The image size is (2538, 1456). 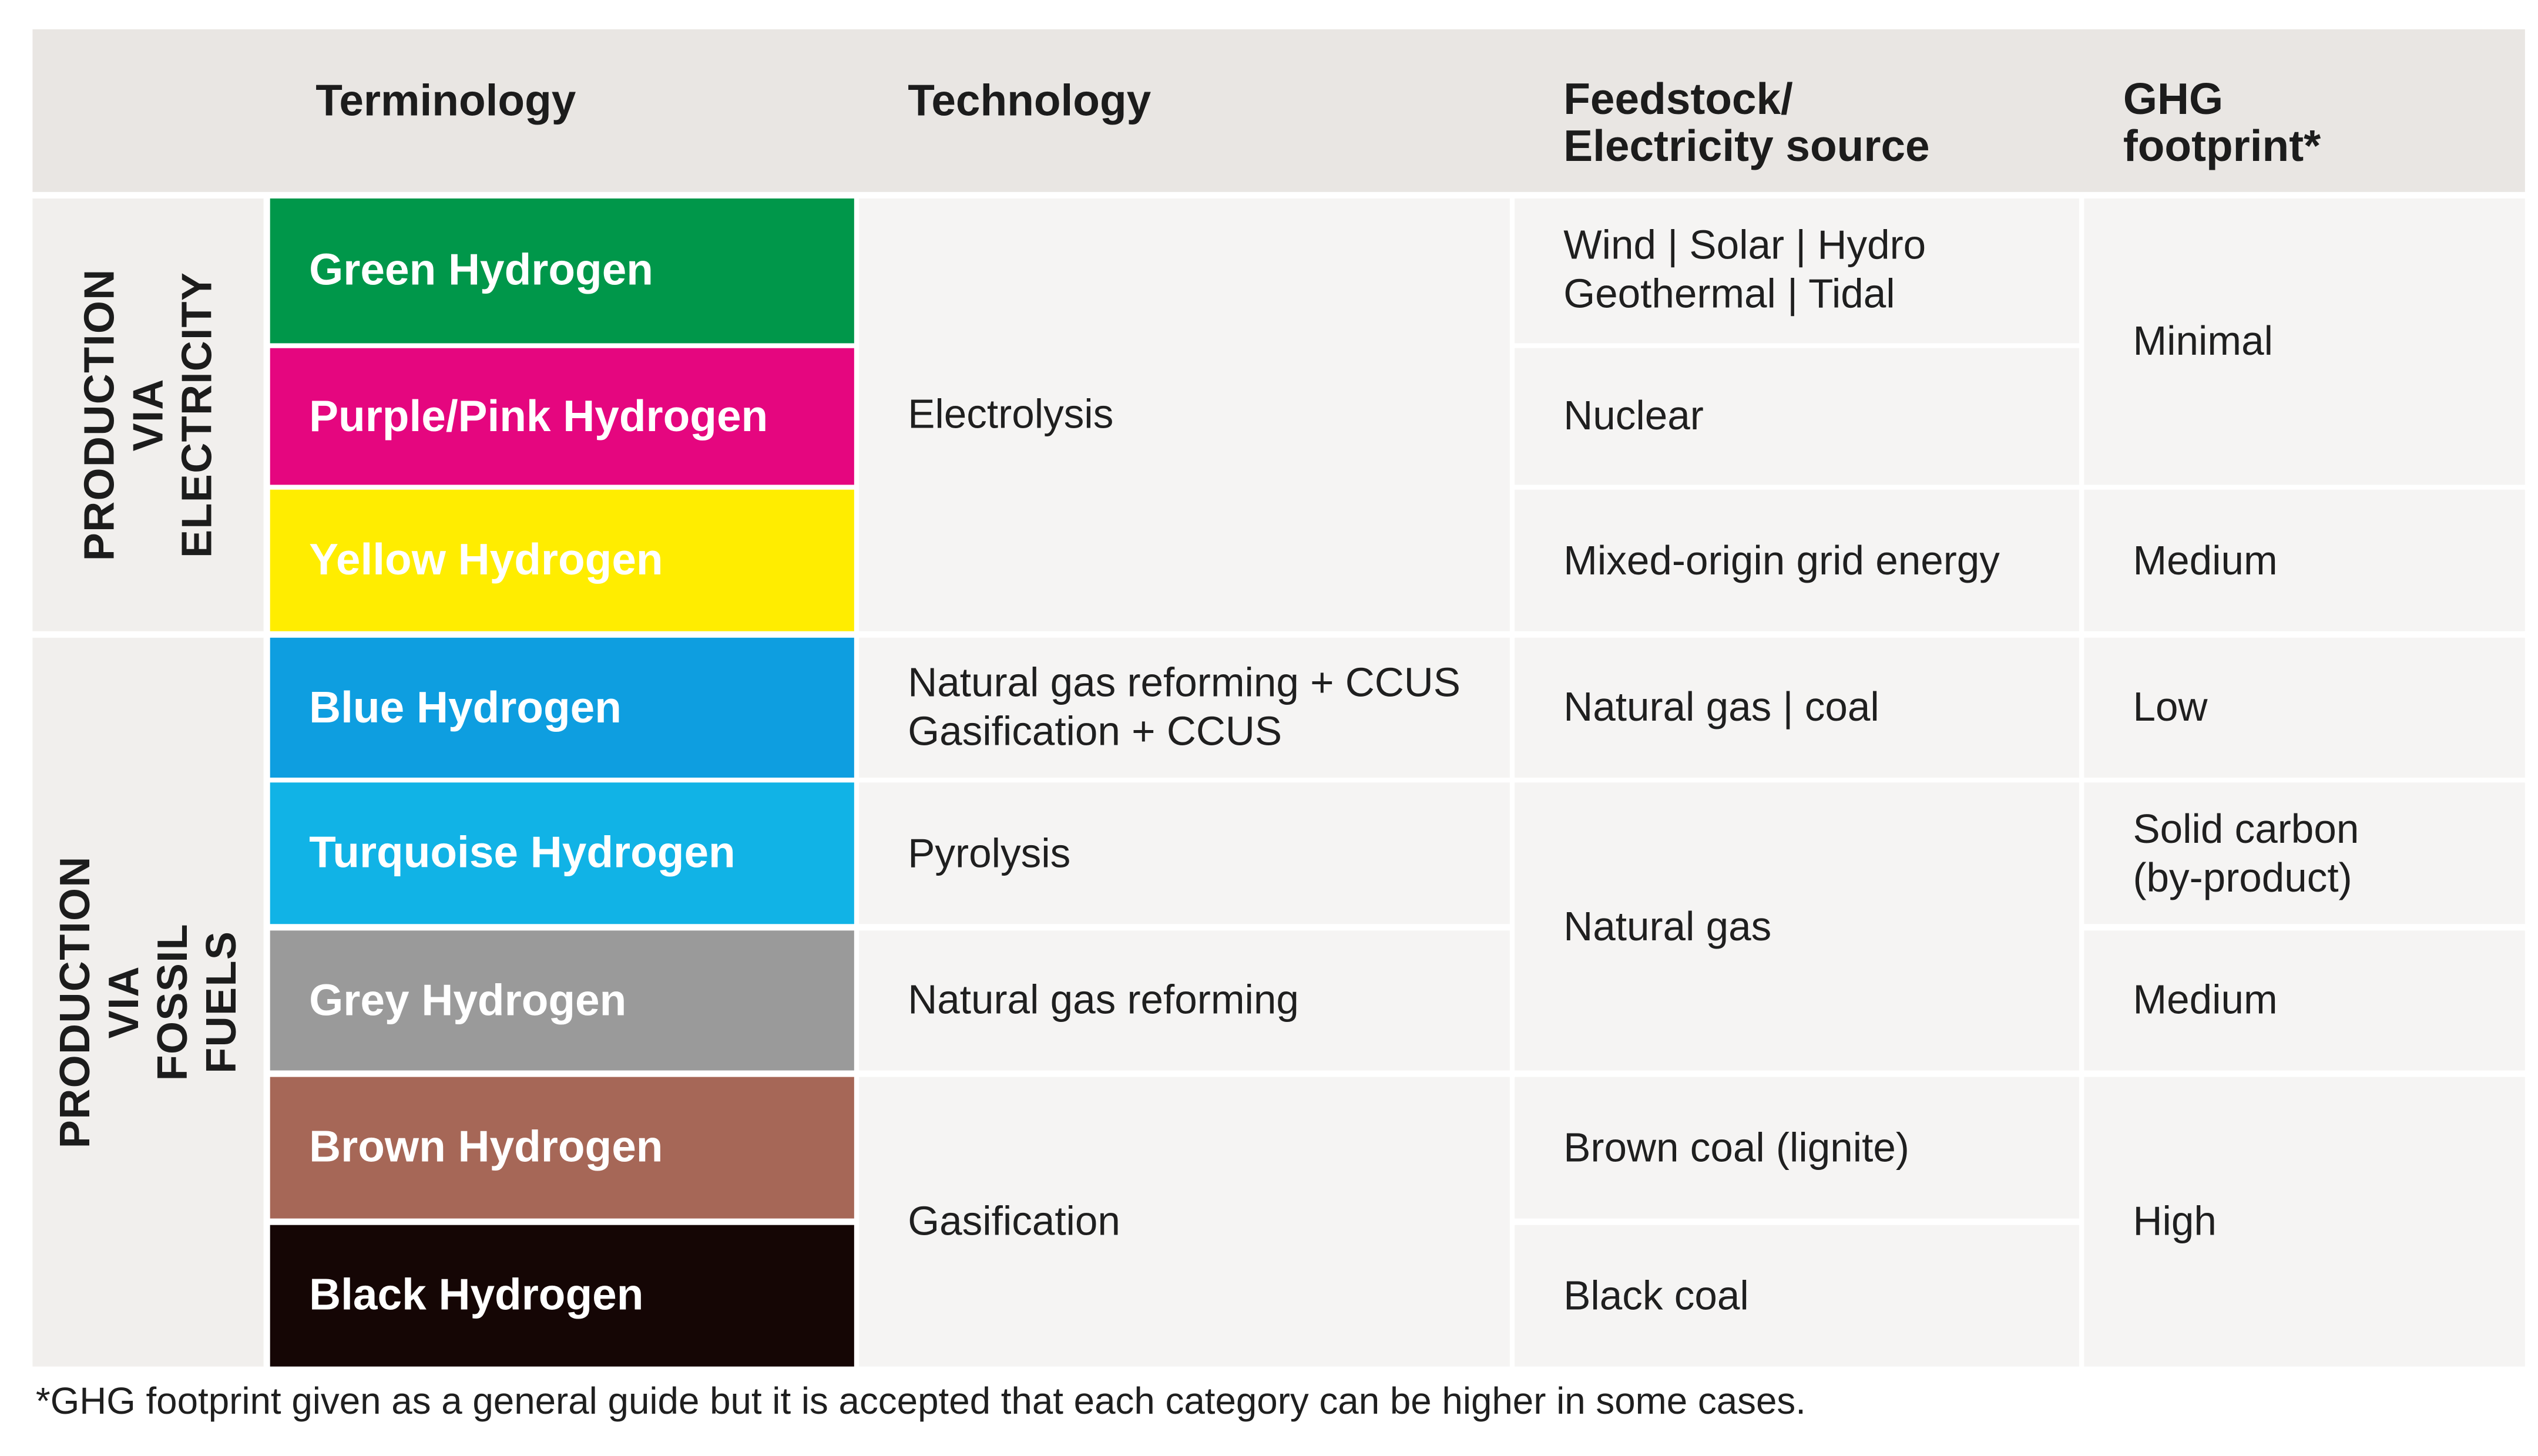 I want to click on feedstock-grid-energy: Mixed-origin grid energy, so click(x=1797, y=560).